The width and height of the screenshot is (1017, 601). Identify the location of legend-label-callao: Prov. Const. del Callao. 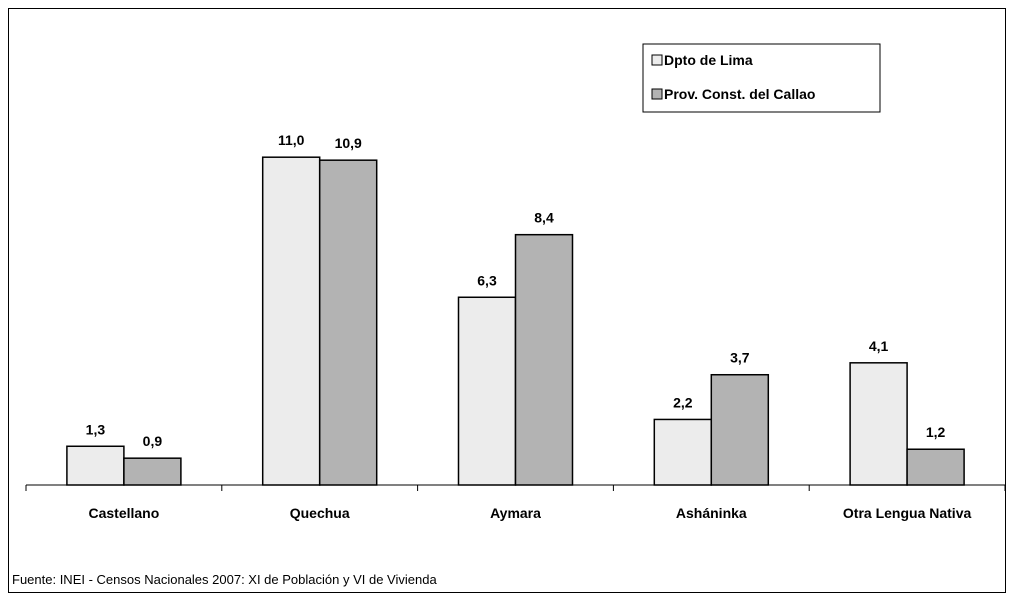
(739, 94).